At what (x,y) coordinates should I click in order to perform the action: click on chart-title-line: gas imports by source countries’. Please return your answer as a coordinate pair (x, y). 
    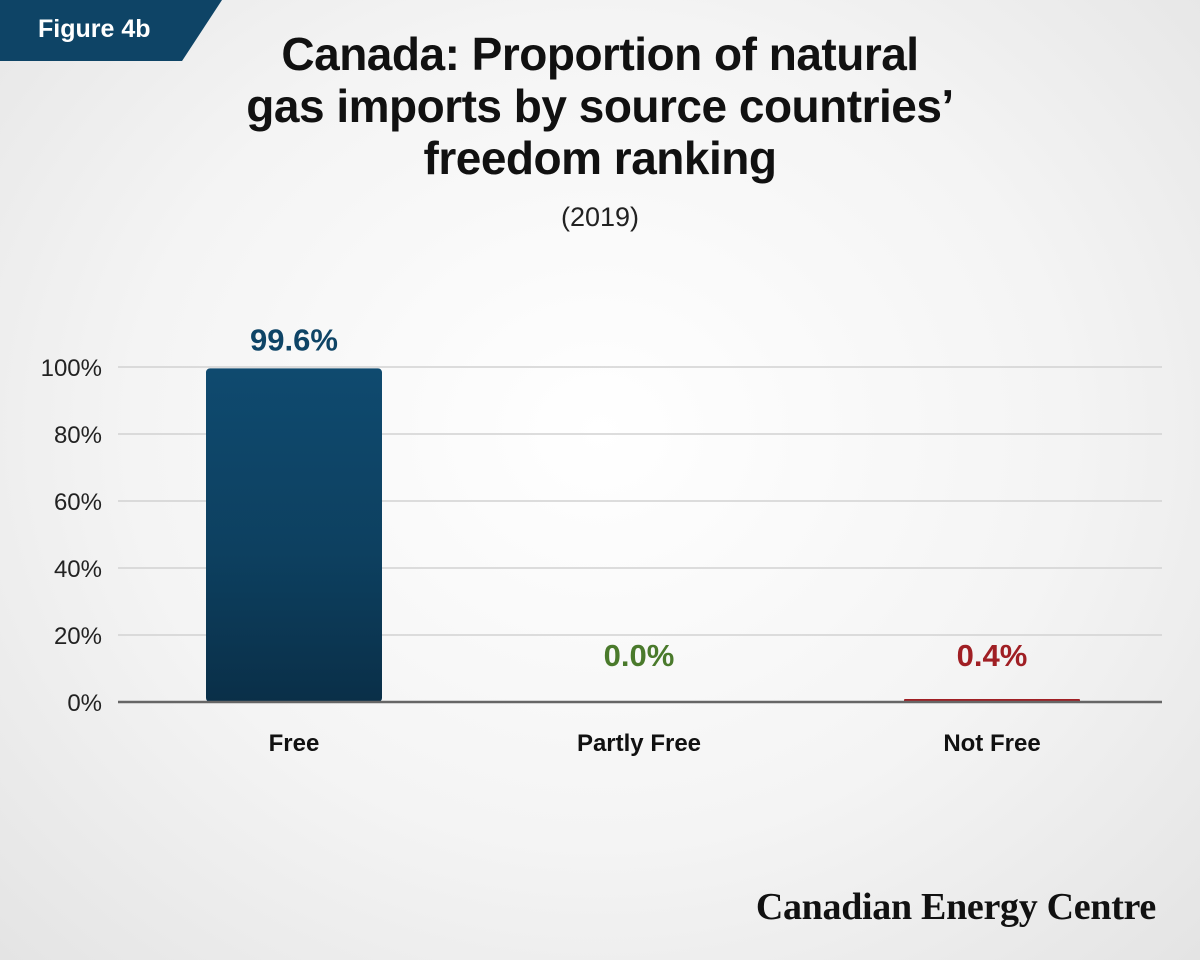
    Looking at the image, I should click on (600, 106).